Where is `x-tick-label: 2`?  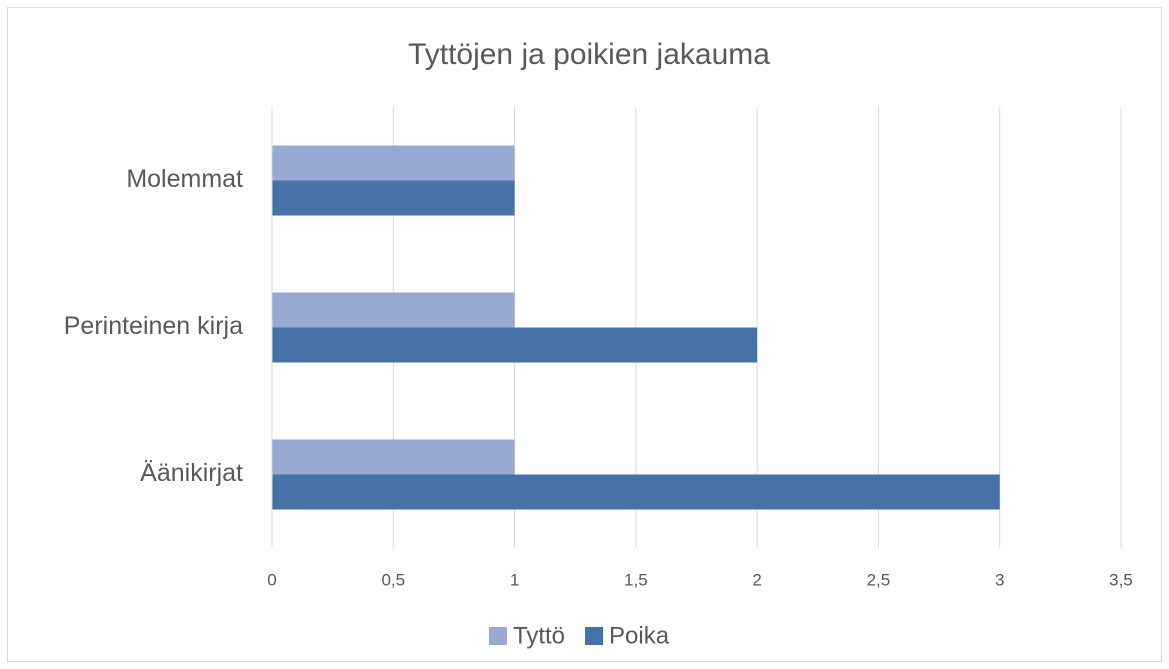
x-tick-label: 2 is located at coordinates (756, 579).